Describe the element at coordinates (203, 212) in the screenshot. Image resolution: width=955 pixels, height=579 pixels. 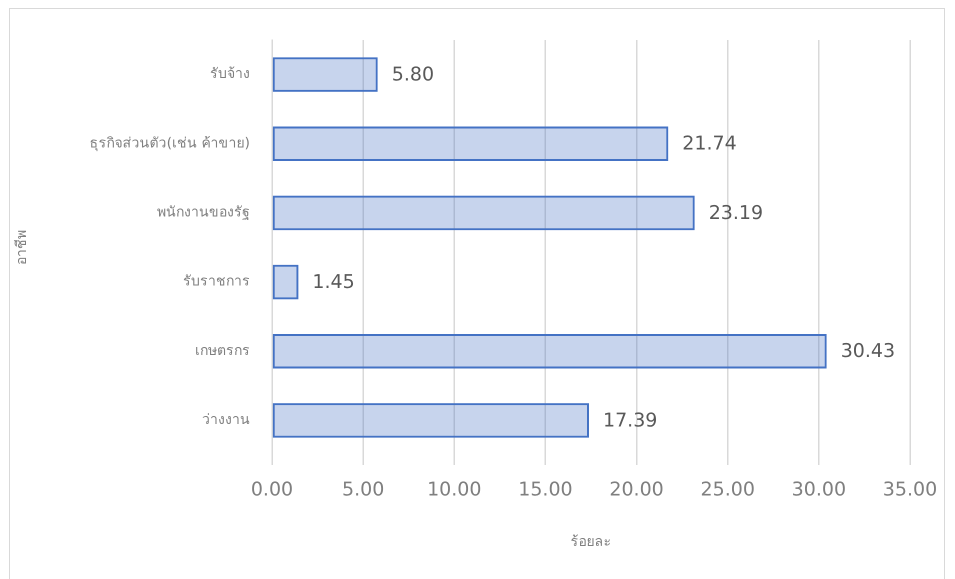
I see `y-tick-label: พนักงานของรัฐ` at that location.